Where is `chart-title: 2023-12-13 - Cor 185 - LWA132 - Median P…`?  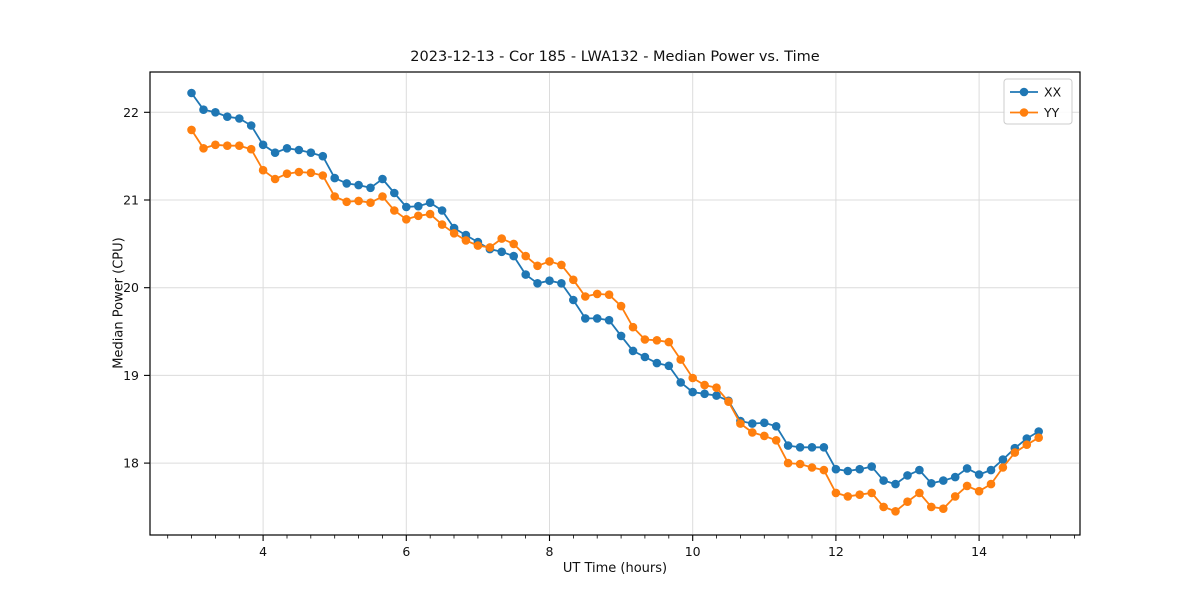 chart-title: 2023-12-13 - Cor 185 - LWA132 - Median P… is located at coordinates (615, 57).